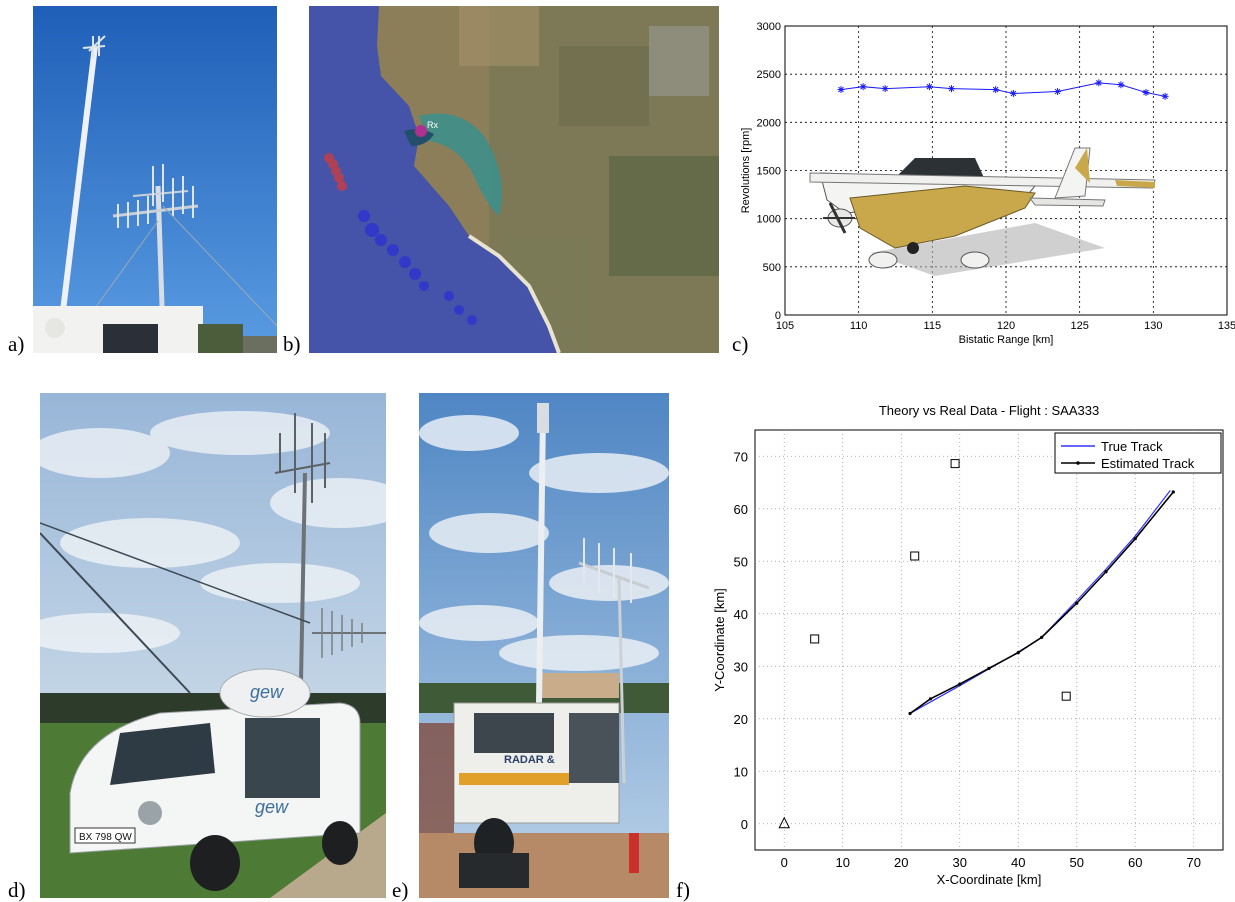 The width and height of the screenshot is (1235, 902). What do you see at coordinates (901, 862) in the screenshot?
I see `x-tick-label: 20` at bounding box center [901, 862].